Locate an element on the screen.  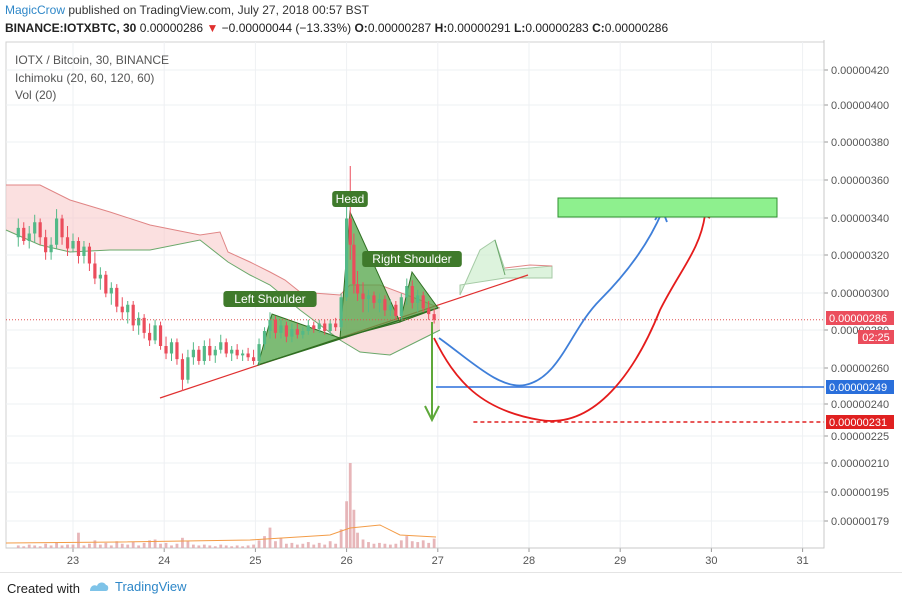
down-arrow-icon: ▼ is located at coordinates (212, 28).